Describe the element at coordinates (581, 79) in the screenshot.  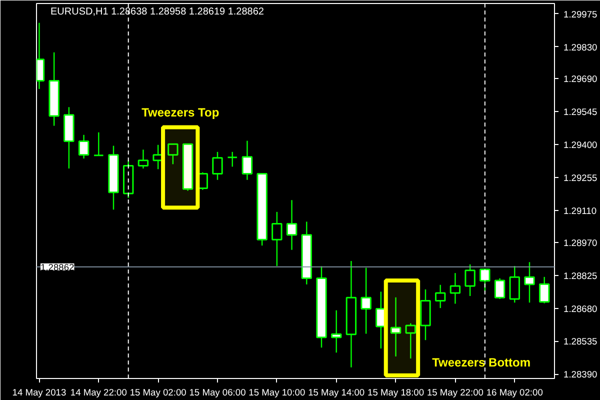
I see `y-tick-label: 1.29690` at that location.